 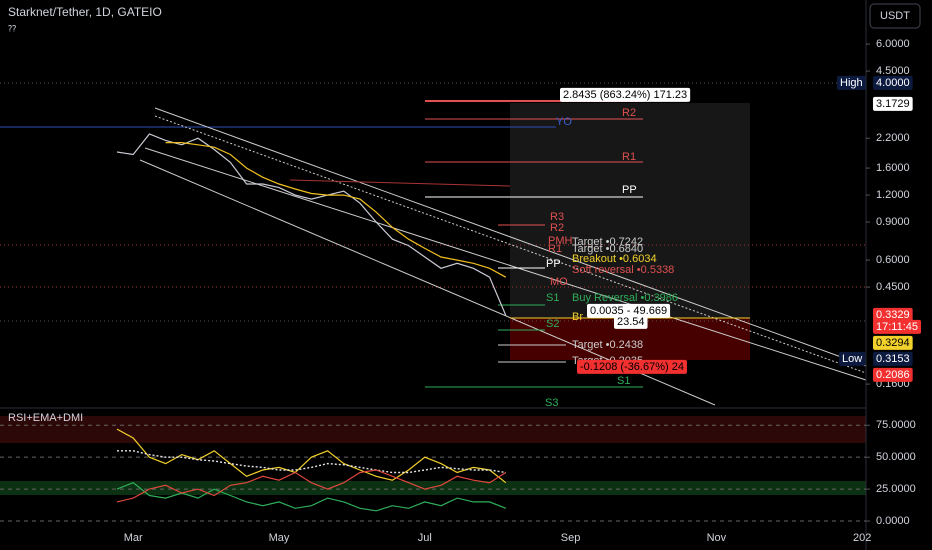 I want to click on x-tick-label: May, so click(x=279, y=538).